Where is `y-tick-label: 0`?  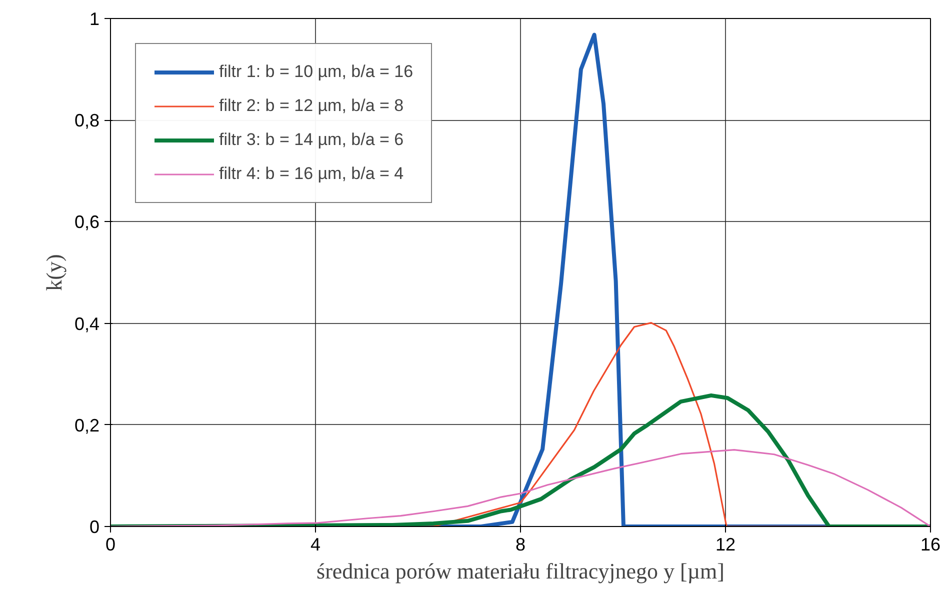
y-tick-label: 0 is located at coordinates (94, 527).